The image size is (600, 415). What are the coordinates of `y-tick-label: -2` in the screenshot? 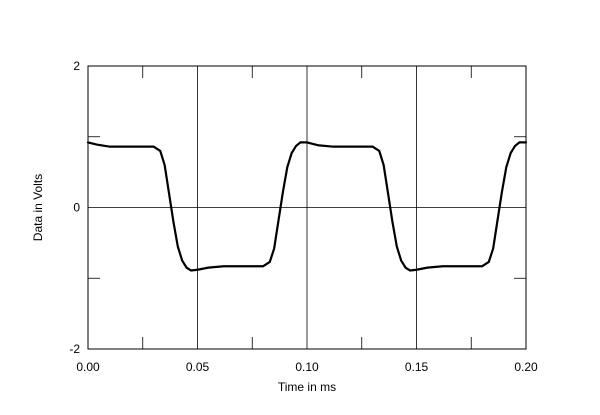 It's located at (74, 349).